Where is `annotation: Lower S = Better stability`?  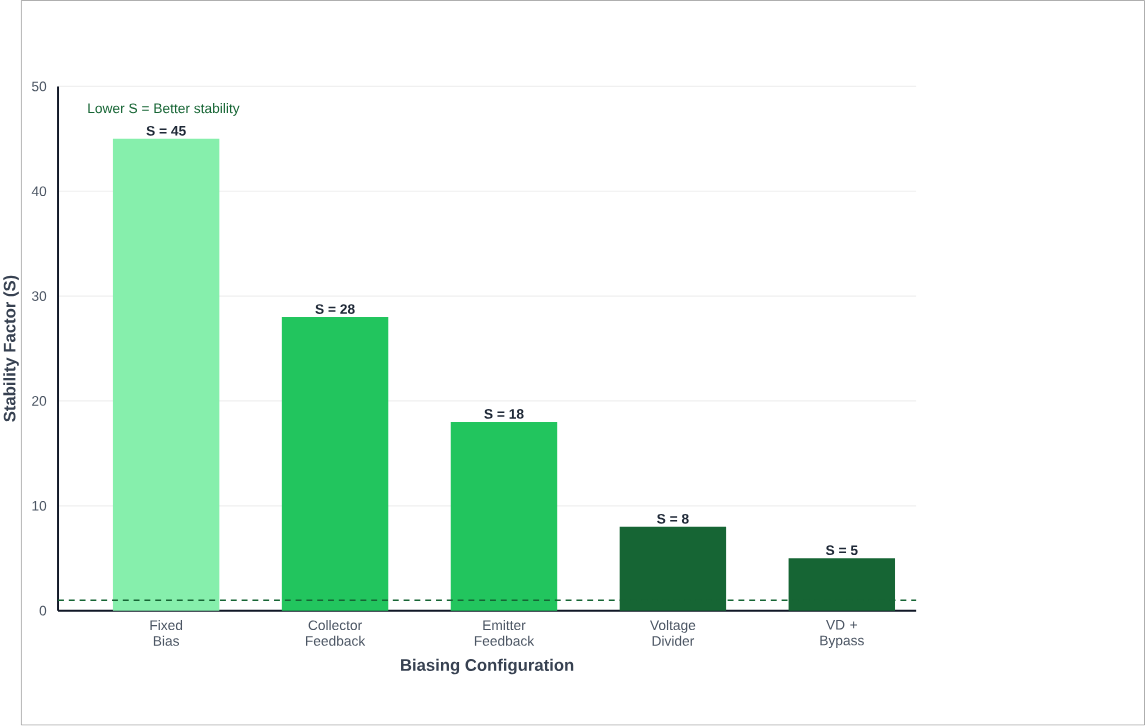 annotation: Lower S = Better stability is located at coordinates (164, 110).